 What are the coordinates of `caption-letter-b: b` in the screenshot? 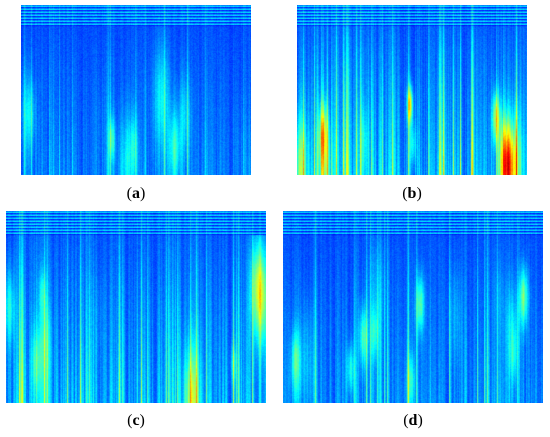 It's located at (412, 193).